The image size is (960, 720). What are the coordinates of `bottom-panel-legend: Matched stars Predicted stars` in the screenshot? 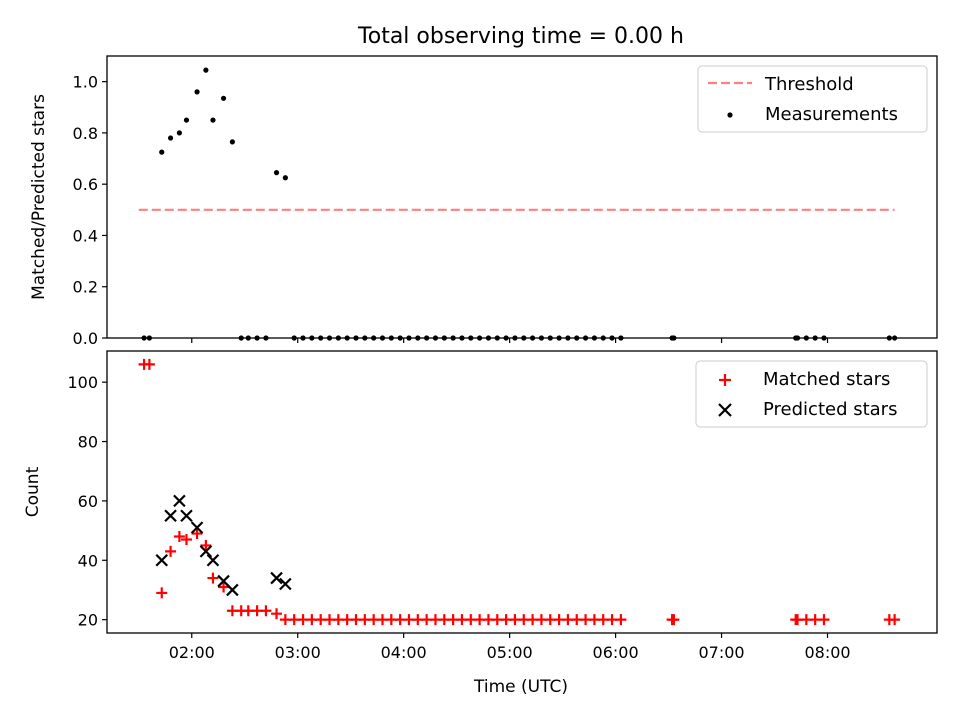 It's located at (811, 394).